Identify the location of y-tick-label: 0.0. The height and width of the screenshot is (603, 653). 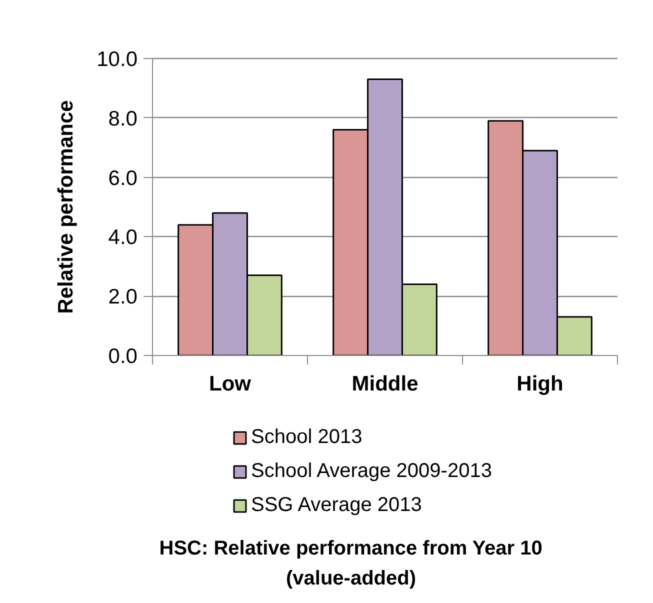
(123, 356).